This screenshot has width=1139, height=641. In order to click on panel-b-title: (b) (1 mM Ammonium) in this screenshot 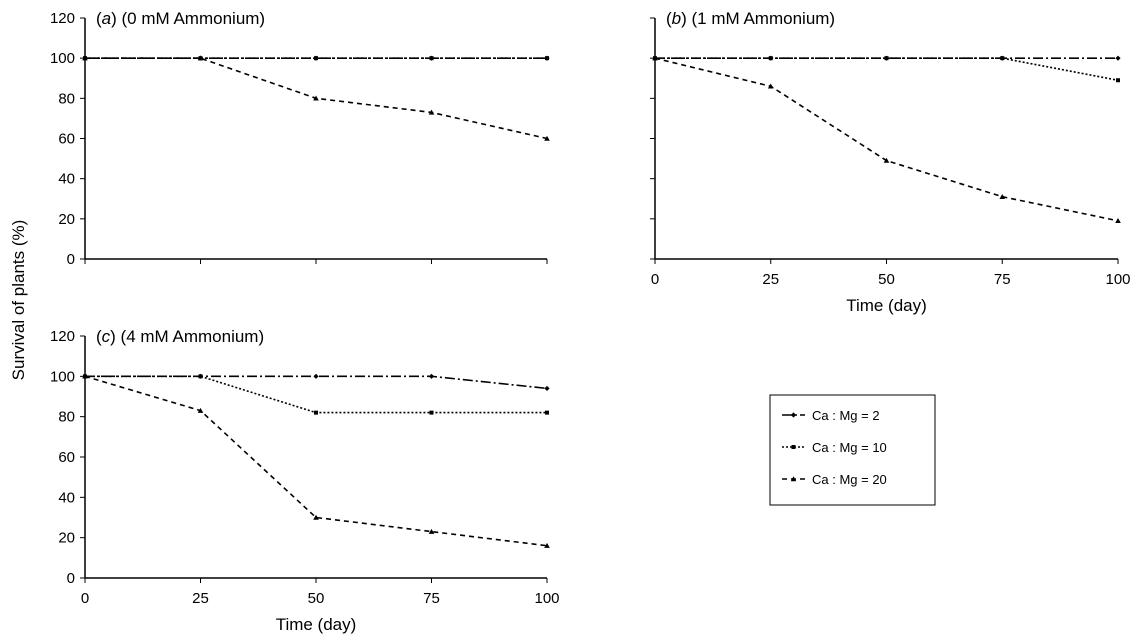, I will do `click(750, 18)`.